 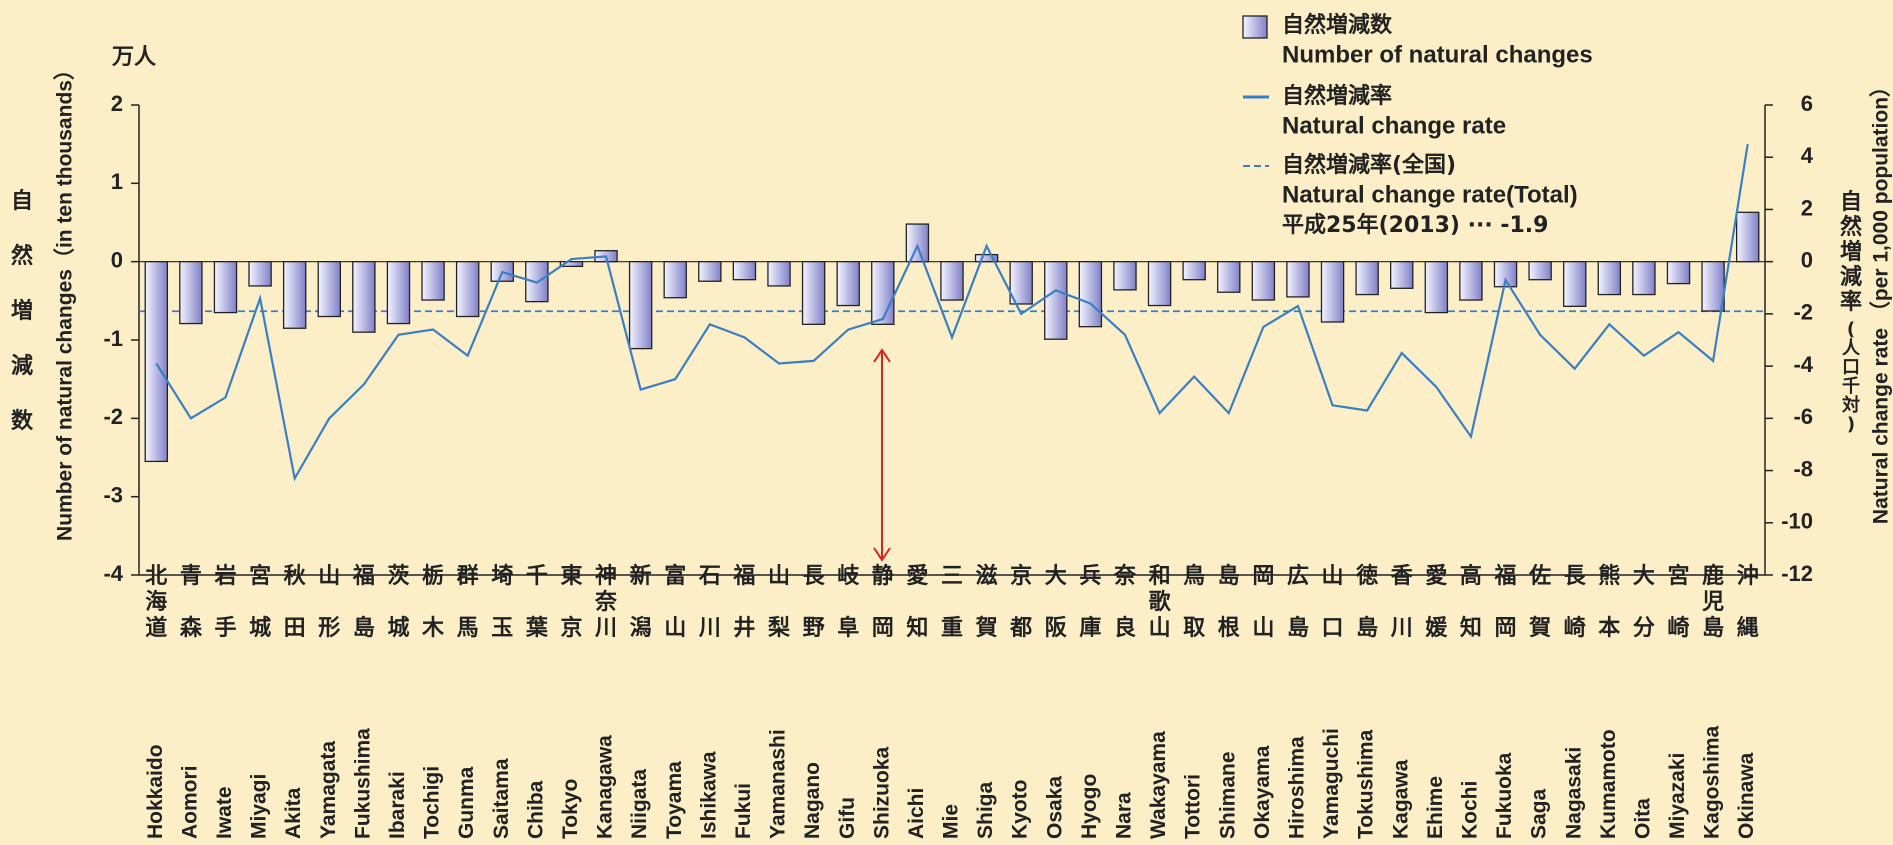 I want to click on x-tick-label-ja: 埼玉, so click(x=502, y=602).